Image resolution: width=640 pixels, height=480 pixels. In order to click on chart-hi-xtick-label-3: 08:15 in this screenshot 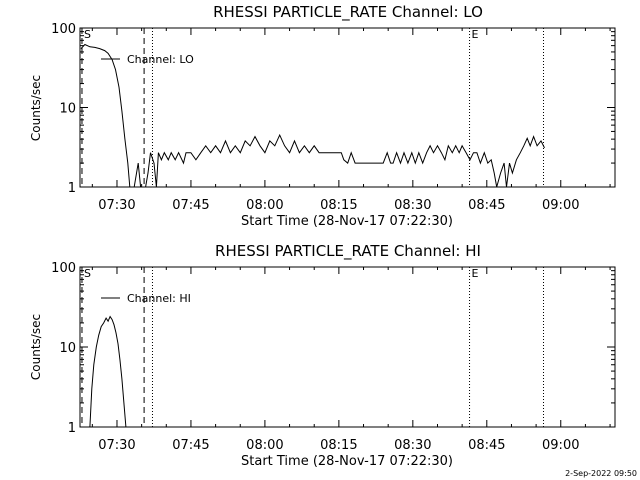, I will do `click(338, 445)`.